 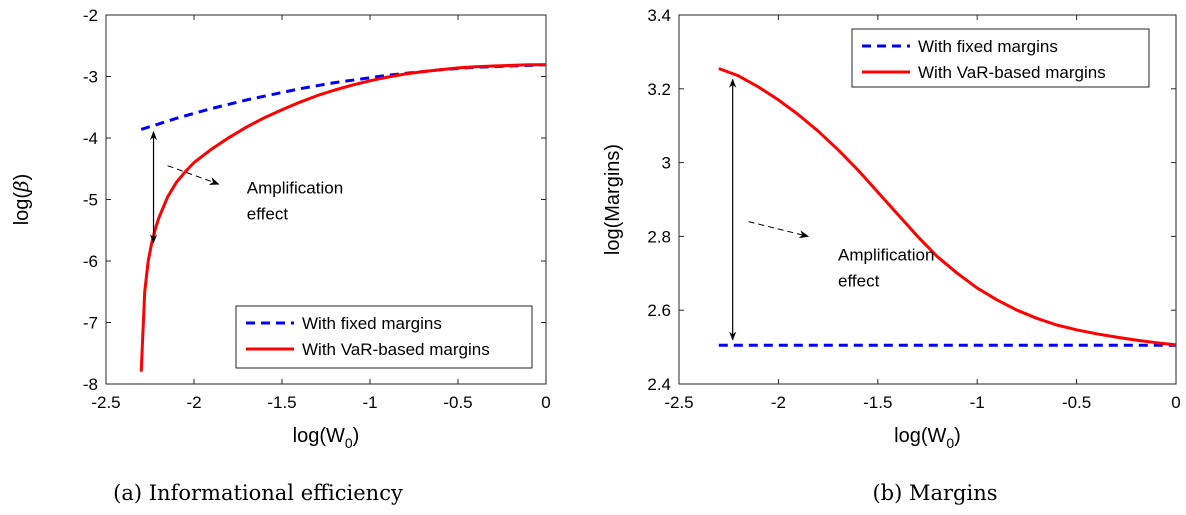 What do you see at coordinates (659, 15) in the screenshot?
I see `y-tick-label: 3.4` at bounding box center [659, 15].